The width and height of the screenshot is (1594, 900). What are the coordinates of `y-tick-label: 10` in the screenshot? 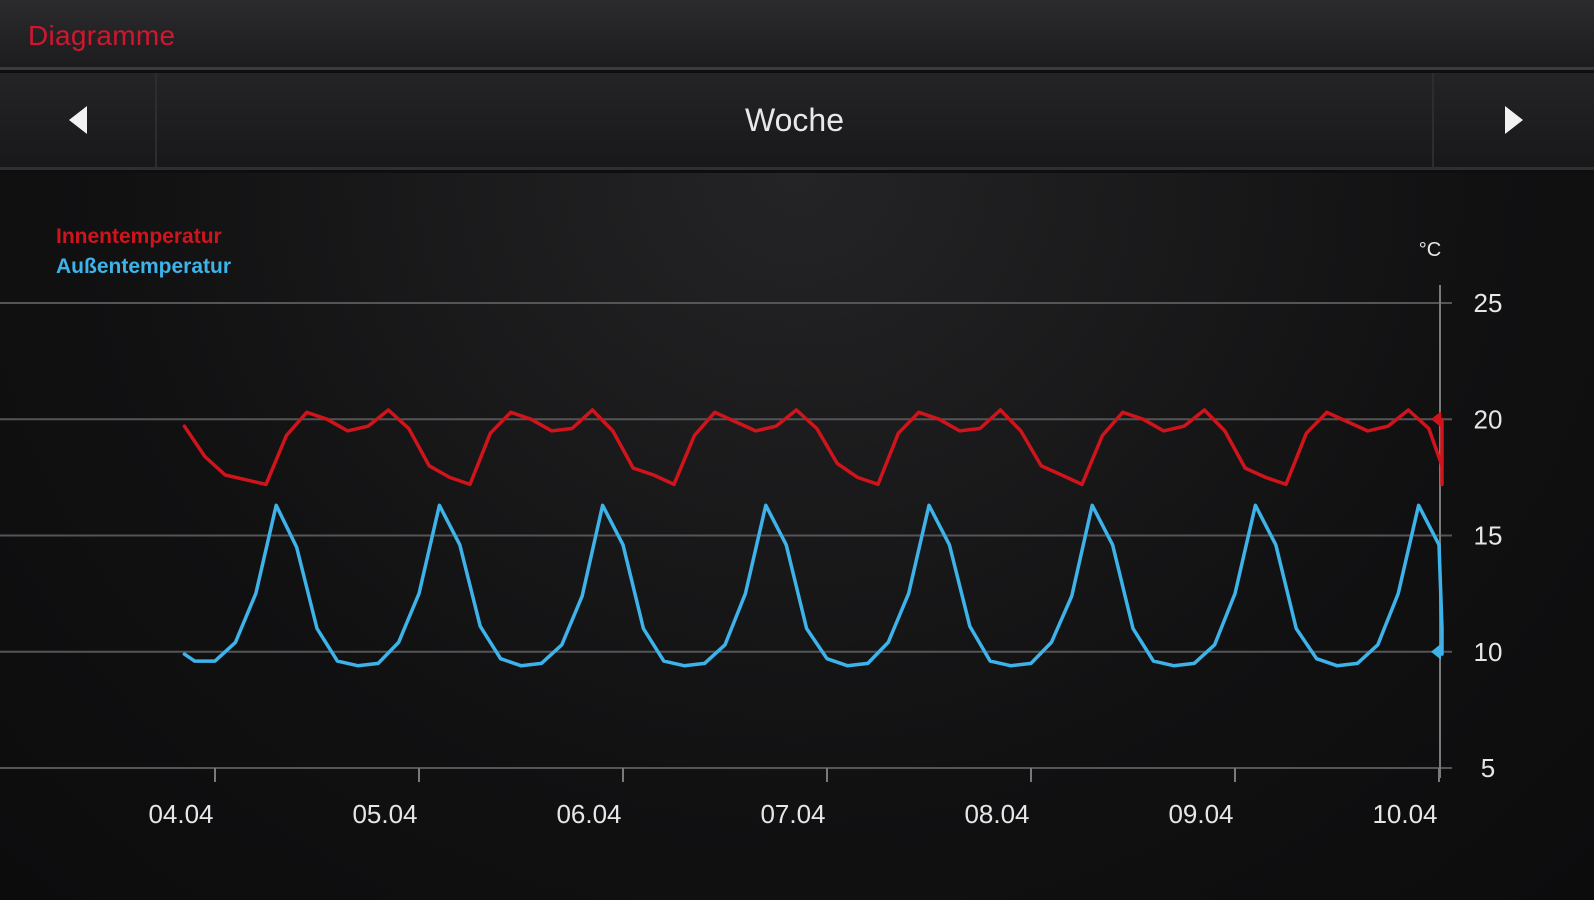 It's located at (1488, 652).